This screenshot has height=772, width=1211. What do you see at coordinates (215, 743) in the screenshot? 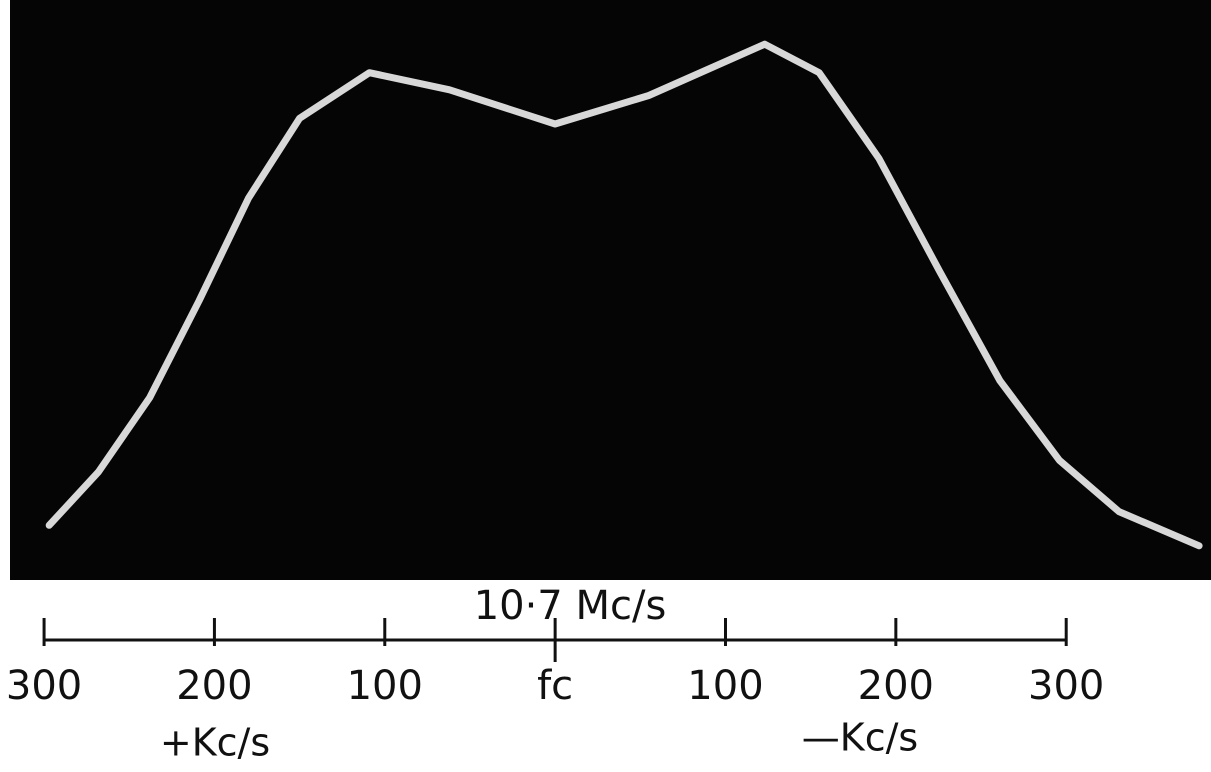
I see `left-unit: +Kc/s` at bounding box center [215, 743].